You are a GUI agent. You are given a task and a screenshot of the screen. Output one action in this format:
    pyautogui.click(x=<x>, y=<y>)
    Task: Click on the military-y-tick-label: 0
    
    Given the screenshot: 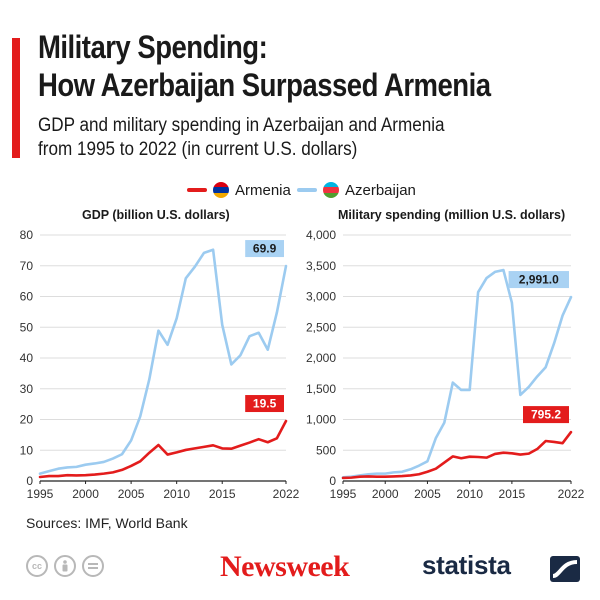 What is the action you would take?
    pyautogui.click(x=332, y=481)
    